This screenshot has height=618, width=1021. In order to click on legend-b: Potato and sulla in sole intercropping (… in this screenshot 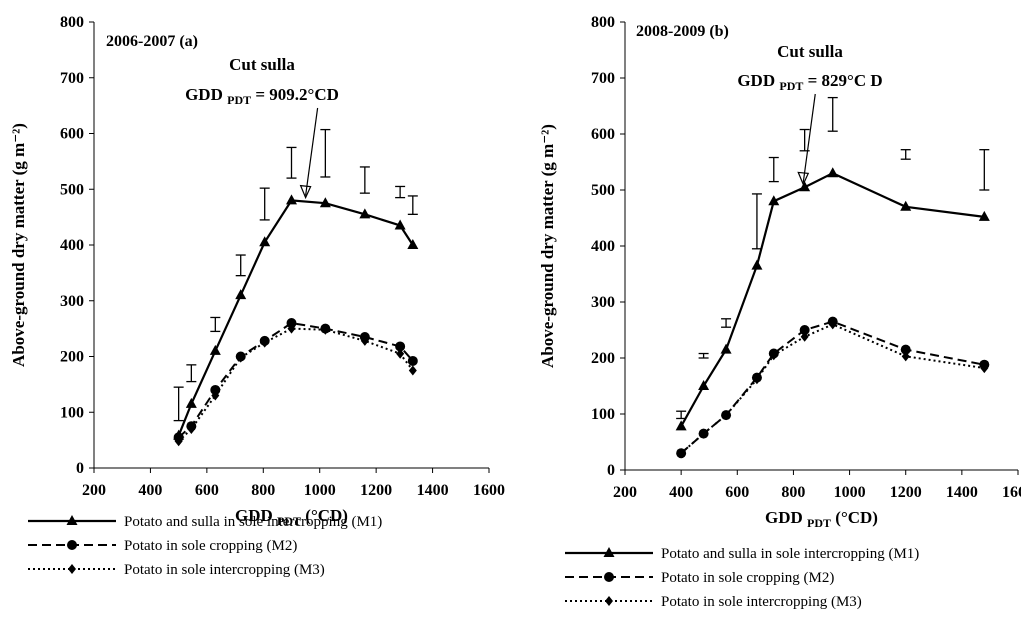, I will do `click(742, 578)`.